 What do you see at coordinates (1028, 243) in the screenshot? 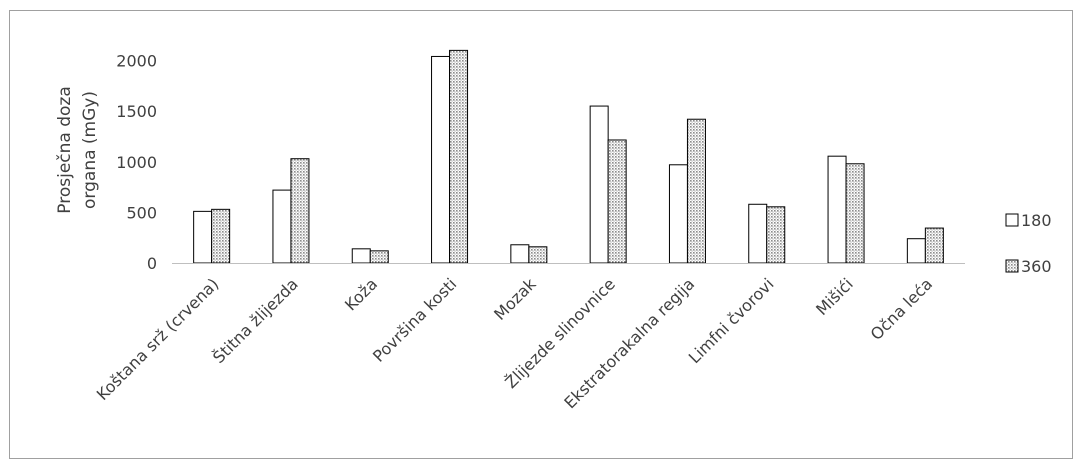
I see `legend: 180 360` at bounding box center [1028, 243].